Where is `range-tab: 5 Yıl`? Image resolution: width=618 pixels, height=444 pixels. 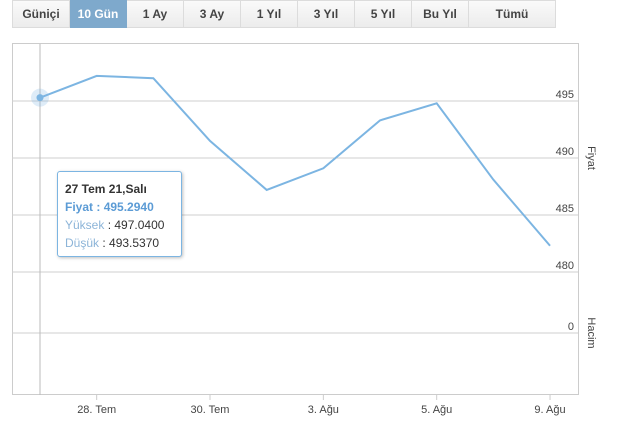 range-tab: 5 Yıl is located at coordinates (383, 14).